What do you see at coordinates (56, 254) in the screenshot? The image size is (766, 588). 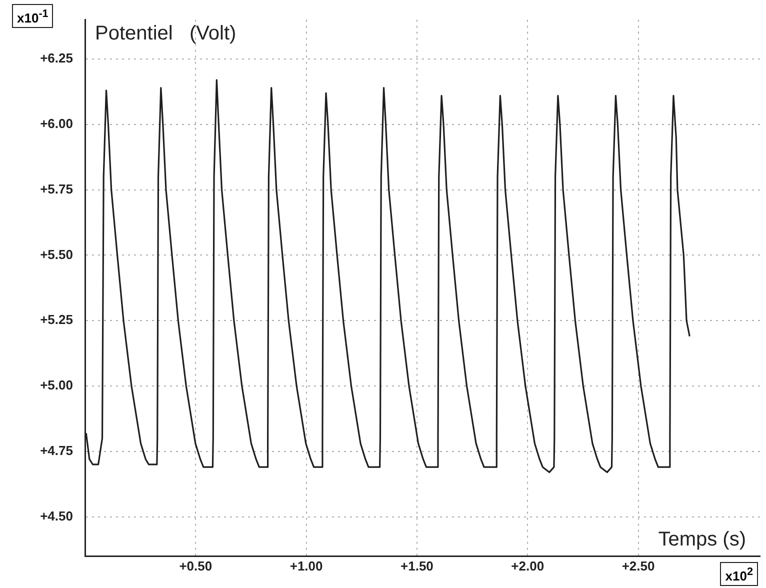 I see `y-tick-label: +5.50` at bounding box center [56, 254].